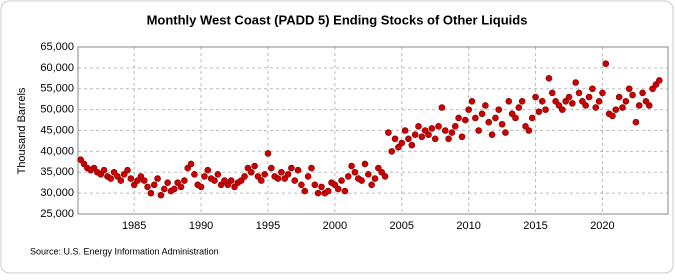 This screenshot has height=280, width=675. What do you see at coordinates (268, 226) in the screenshot?
I see `x-tick-label: 1995` at bounding box center [268, 226].